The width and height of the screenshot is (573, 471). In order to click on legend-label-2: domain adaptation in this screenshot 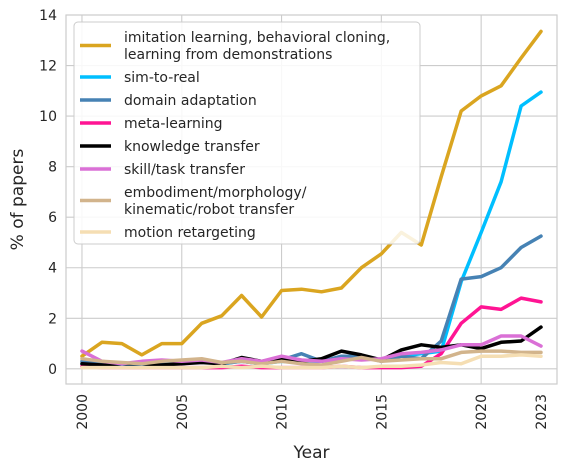, I will do `click(190, 101)`.